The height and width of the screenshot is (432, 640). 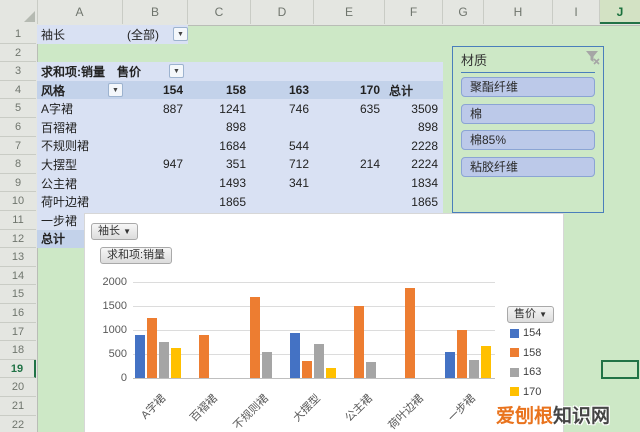 What do you see at coordinates (18, 350) in the screenshot?
I see `row-header-18: 18` at bounding box center [18, 350].